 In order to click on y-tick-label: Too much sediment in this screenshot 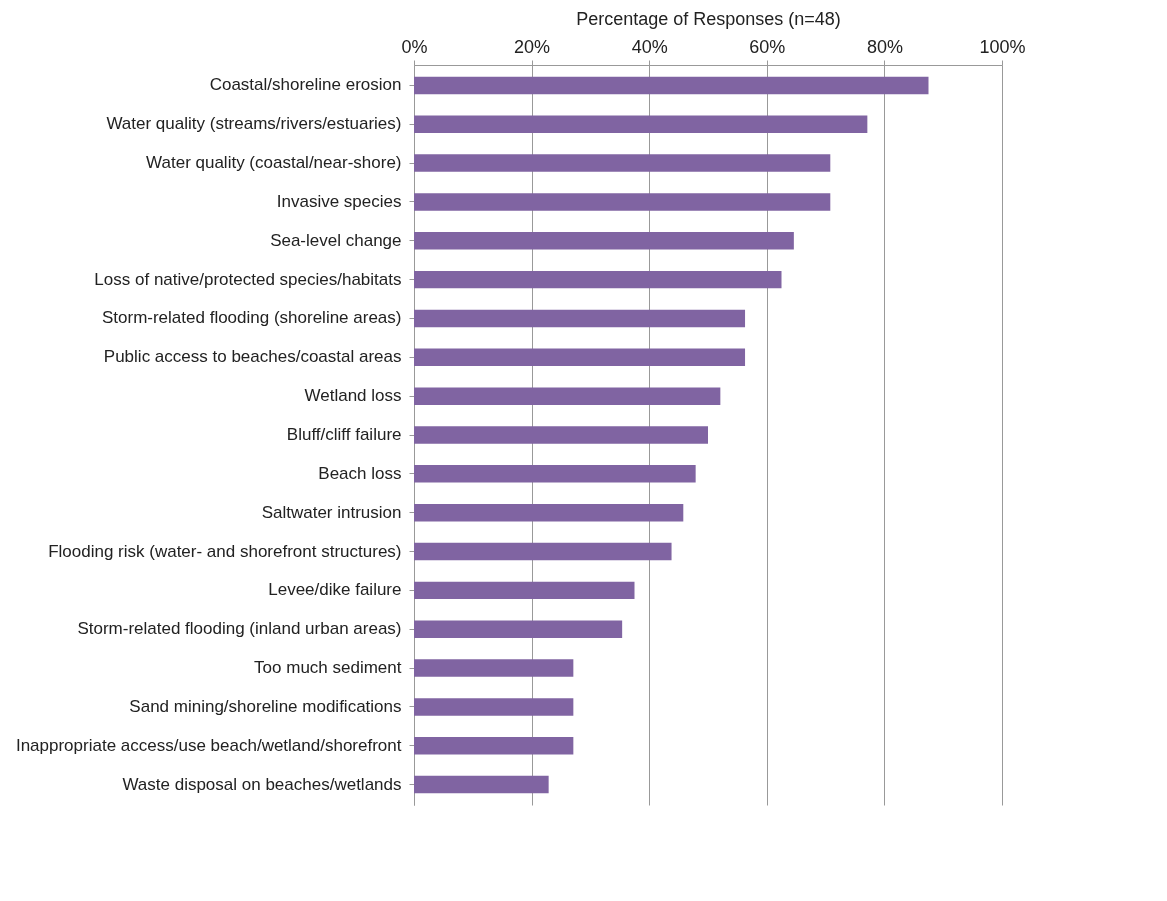, I will do `click(328, 668)`.